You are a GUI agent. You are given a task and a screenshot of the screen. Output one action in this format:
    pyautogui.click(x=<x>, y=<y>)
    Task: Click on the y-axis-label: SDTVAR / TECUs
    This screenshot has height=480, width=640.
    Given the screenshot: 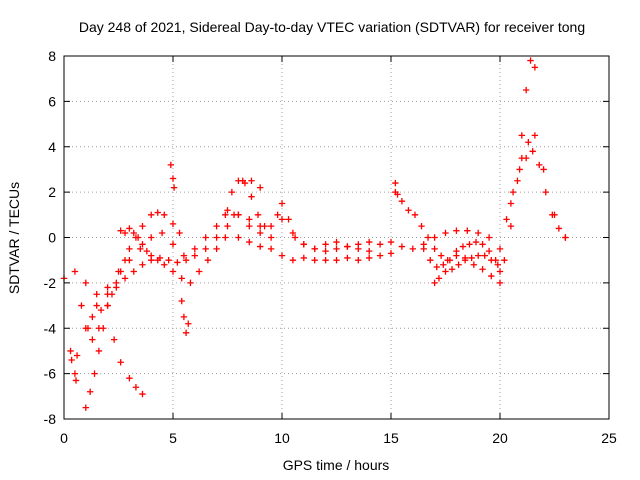 What is the action you would take?
    pyautogui.click(x=14, y=238)
    